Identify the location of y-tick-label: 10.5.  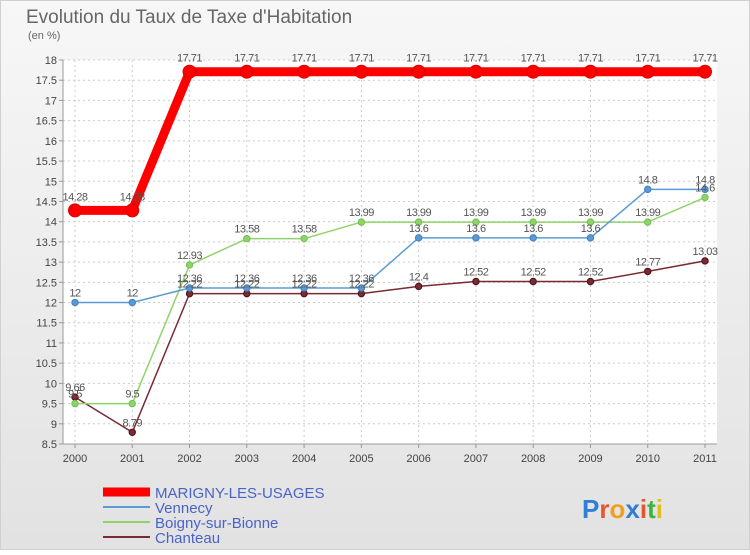
(46, 364).